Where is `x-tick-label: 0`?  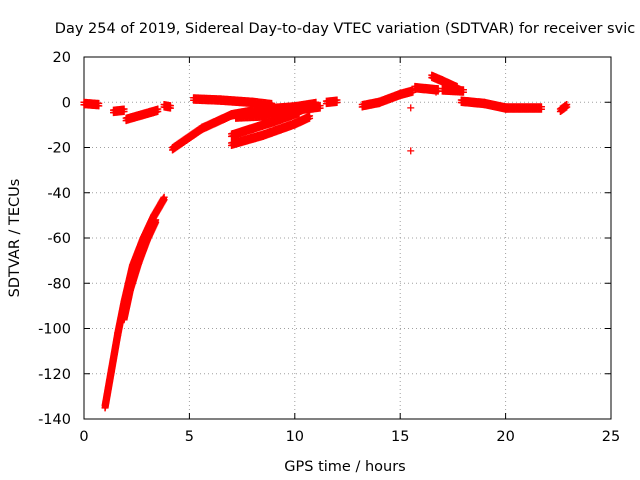
x-tick-label: 0 is located at coordinates (83, 437).